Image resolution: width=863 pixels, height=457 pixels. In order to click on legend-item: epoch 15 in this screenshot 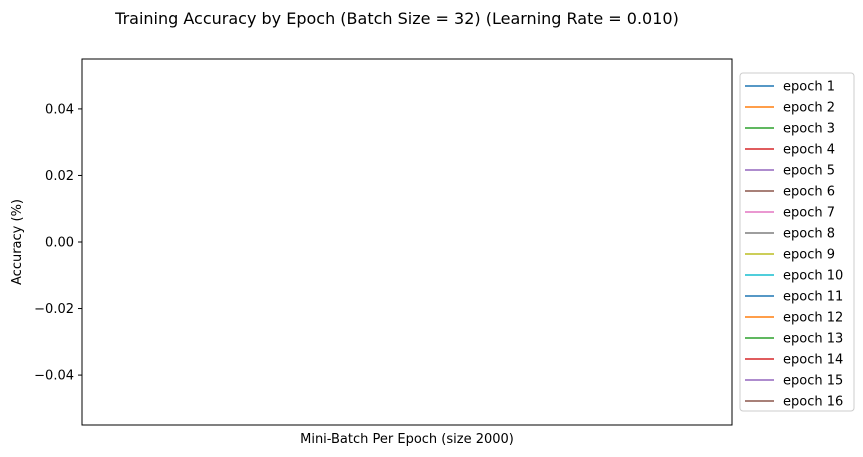, I will do `click(794, 381)`.